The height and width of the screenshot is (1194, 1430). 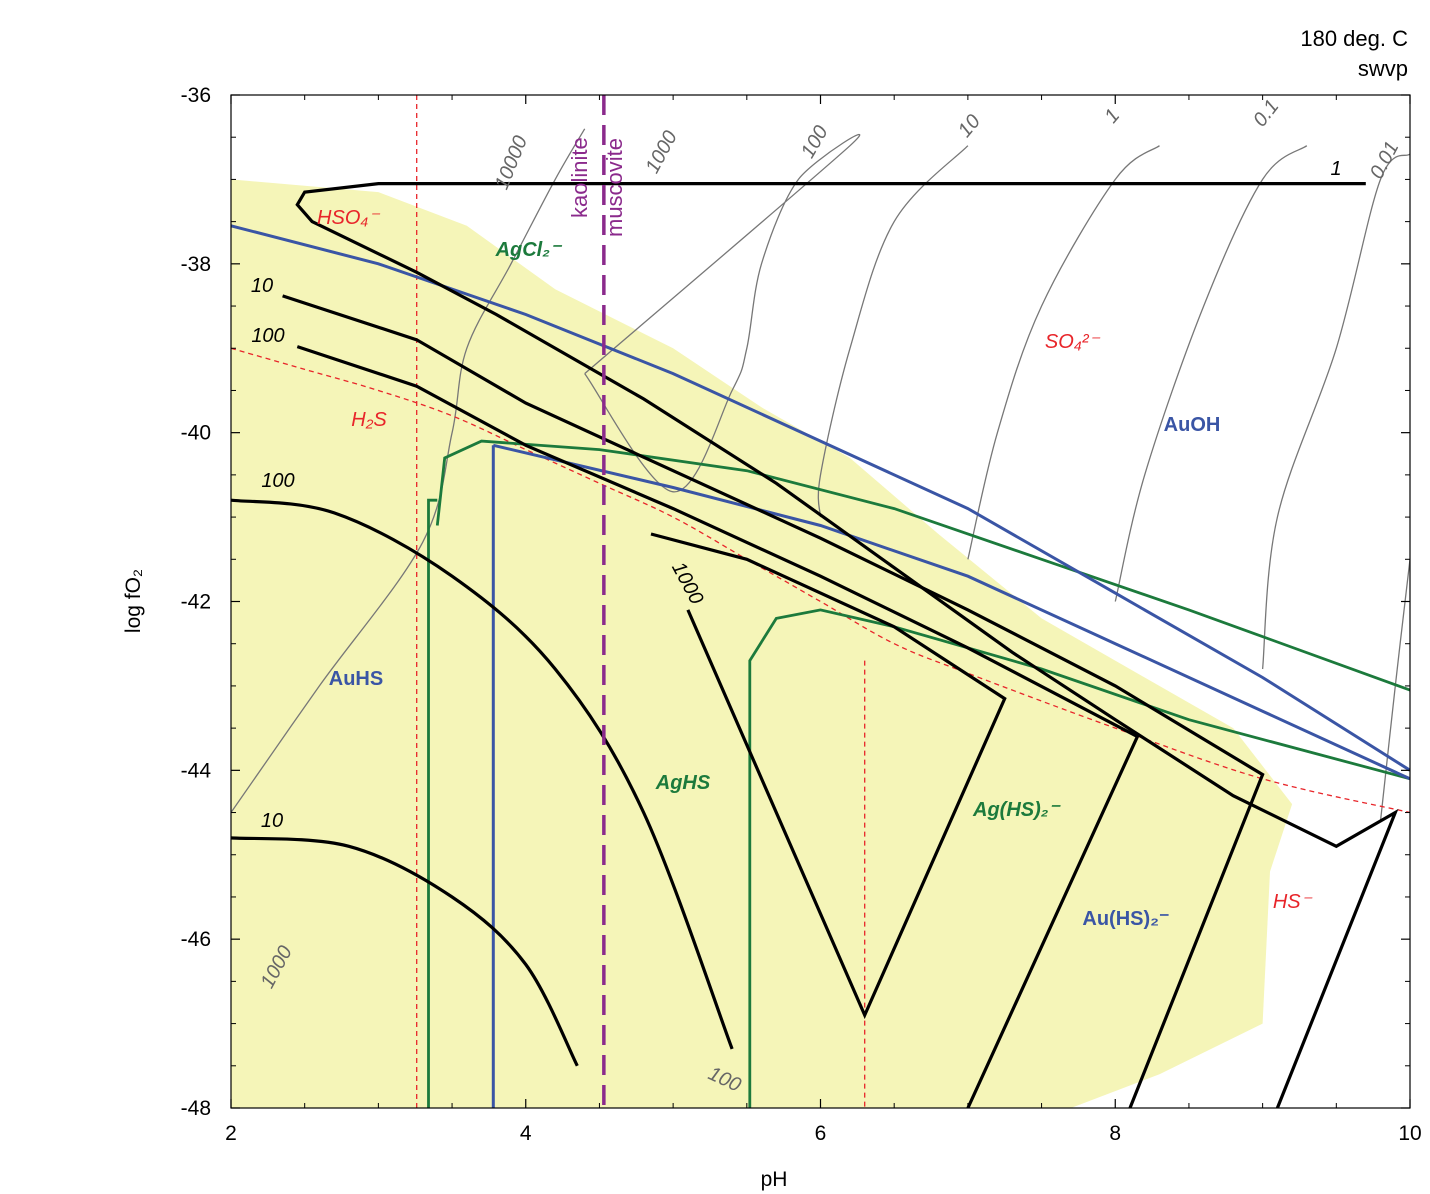 I want to click on sulfur-label-hso4: HSO₄⁻, so click(x=348, y=218).